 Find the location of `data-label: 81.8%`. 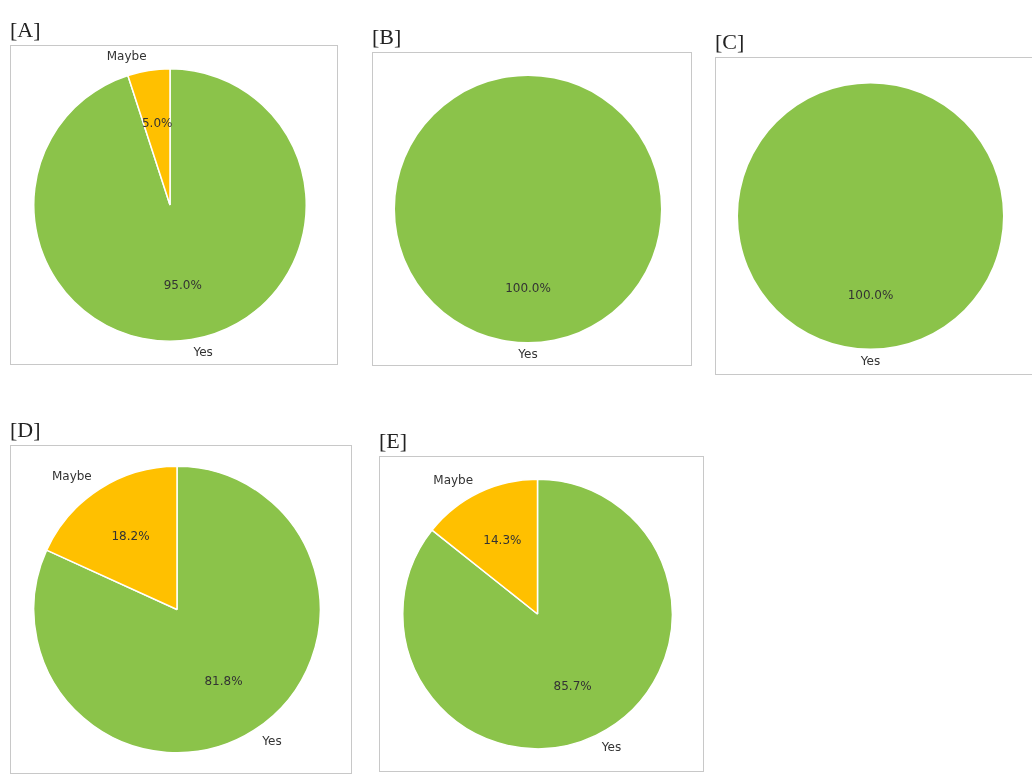

data-label: 81.8% is located at coordinates (223, 680).